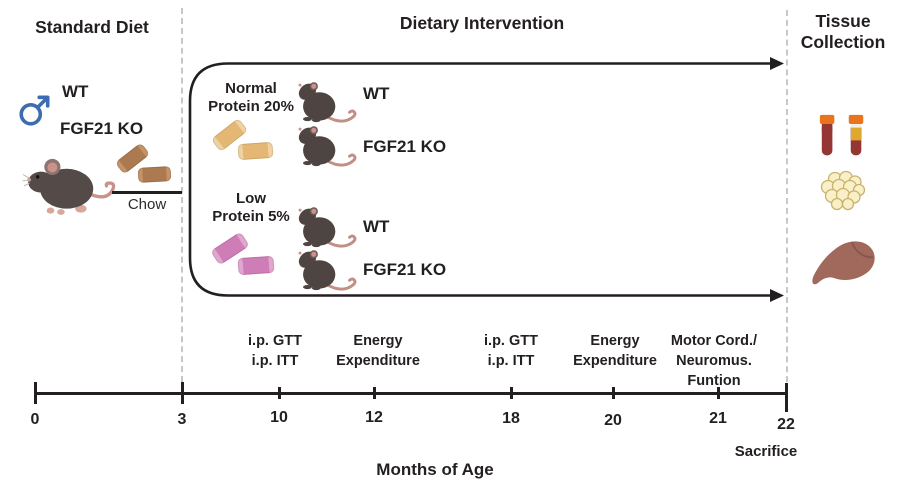 The width and height of the screenshot is (902, 486). What do you see at coordinates (376, 93) in the screenshot?
I see `np-wt-label: WT` at bounding box center [376, 93].